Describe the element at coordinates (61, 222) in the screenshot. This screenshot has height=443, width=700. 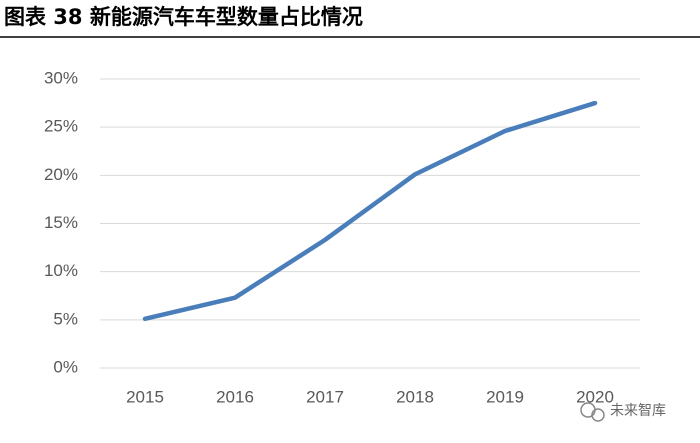
I see `y-tick-label: 15%` at that location.